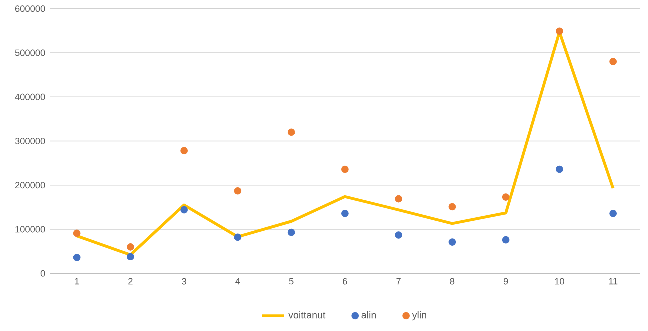  Describe the element at coordinates (30, 97) in the screenshot. I see `y-tick-label: 400000` at that location.